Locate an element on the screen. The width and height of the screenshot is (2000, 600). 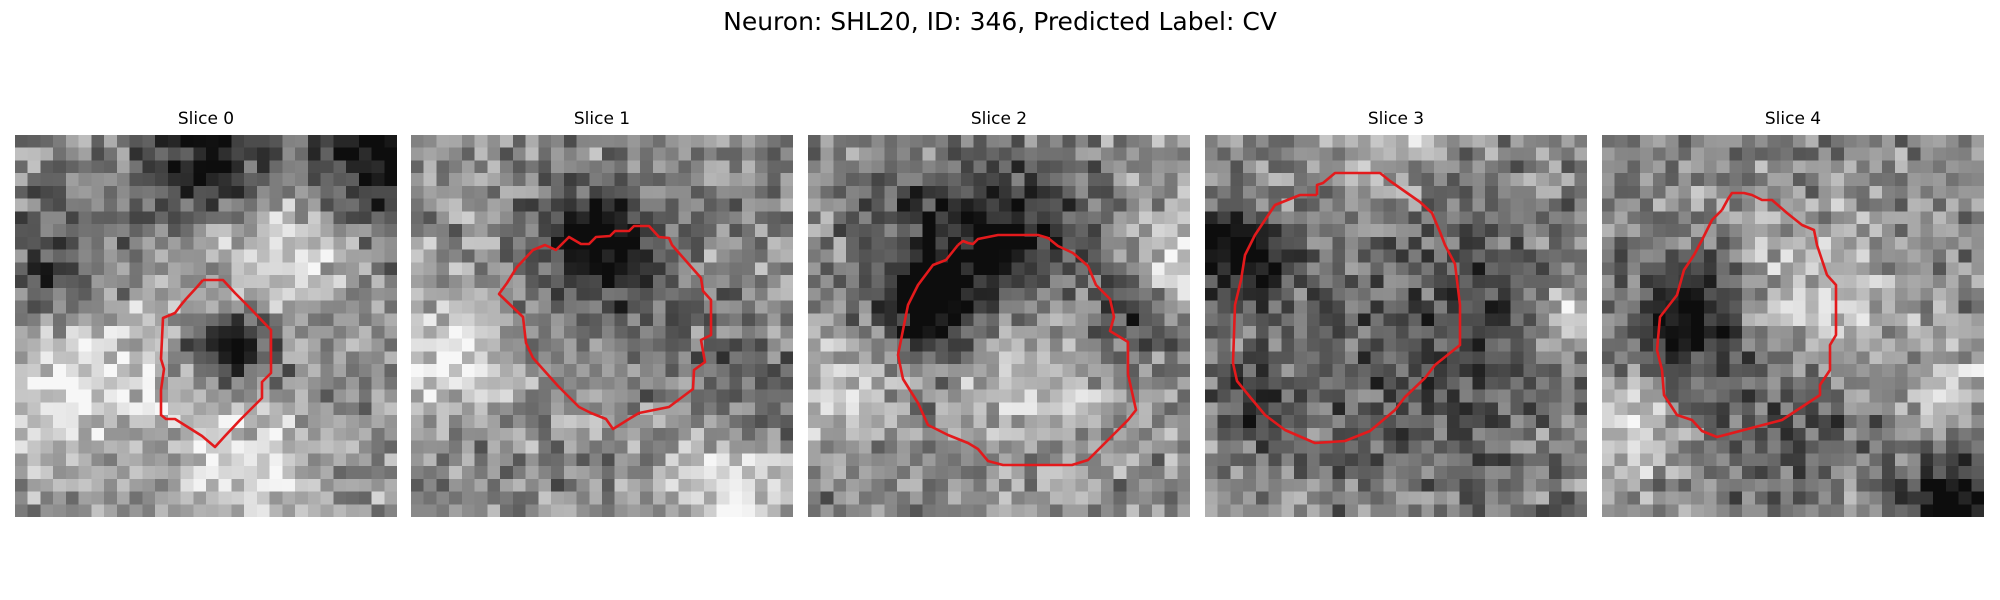
slice-title: Slice 1 is located at coordinates (602, 119).